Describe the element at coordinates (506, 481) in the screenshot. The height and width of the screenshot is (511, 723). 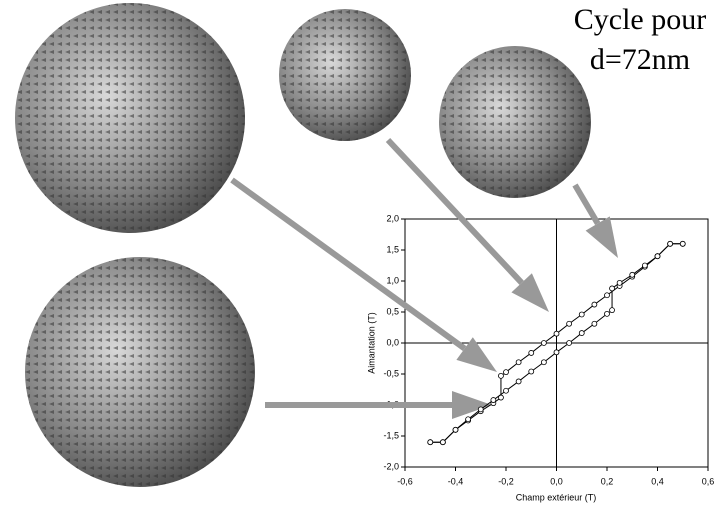
I see `x-tick-label: -0,2` at that location.